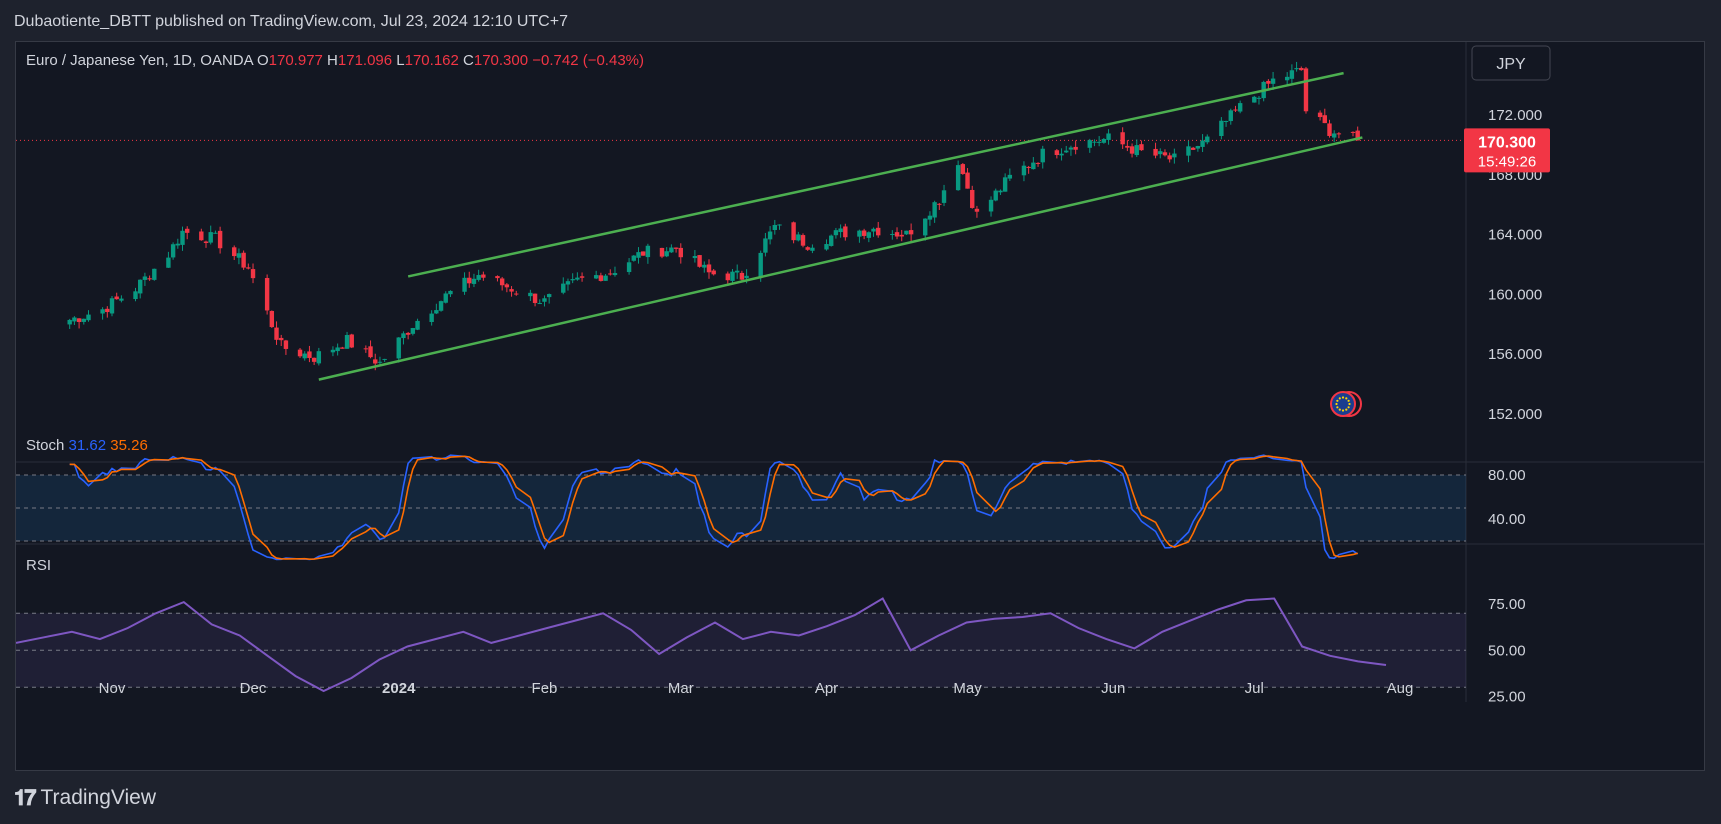 The image size is (1721, 824). Describe the element at coordinates (253, 688) in the screenshot. I see `time-tick-label: Dec` at that location.